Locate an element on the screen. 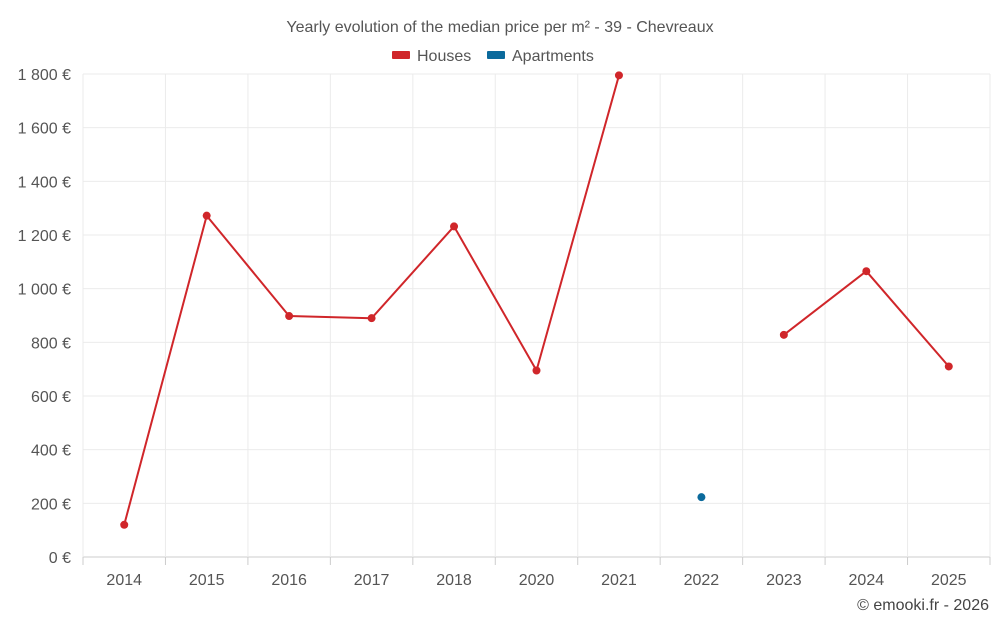 The width and height of the screenshot is (1000, 625). series-apartments is located at coordinates (701, 497).